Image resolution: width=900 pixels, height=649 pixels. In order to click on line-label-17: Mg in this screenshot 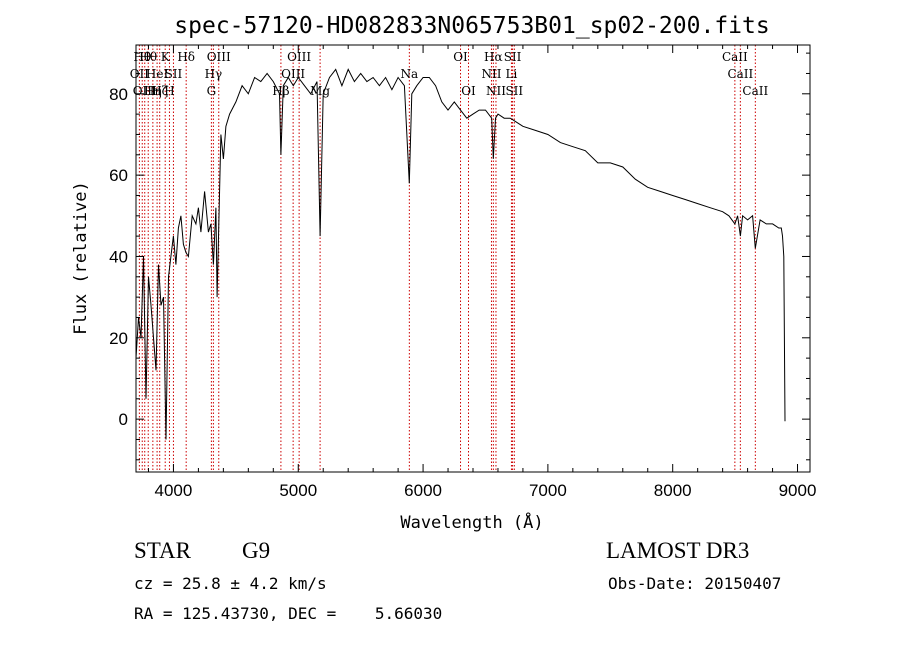, I will do `click(320, 91)`.